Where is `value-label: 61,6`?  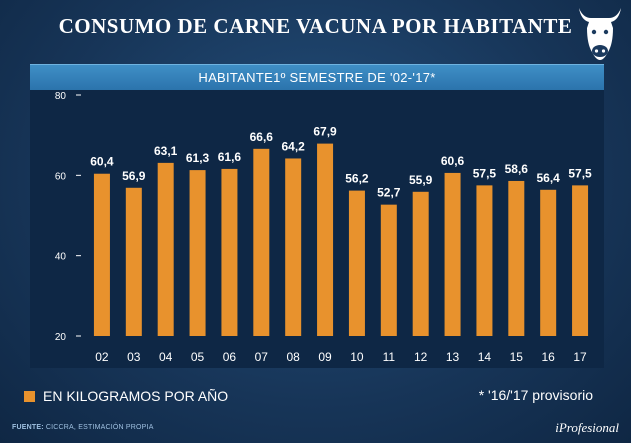
value-label: 61,6 is located at coordinates (230, 157).